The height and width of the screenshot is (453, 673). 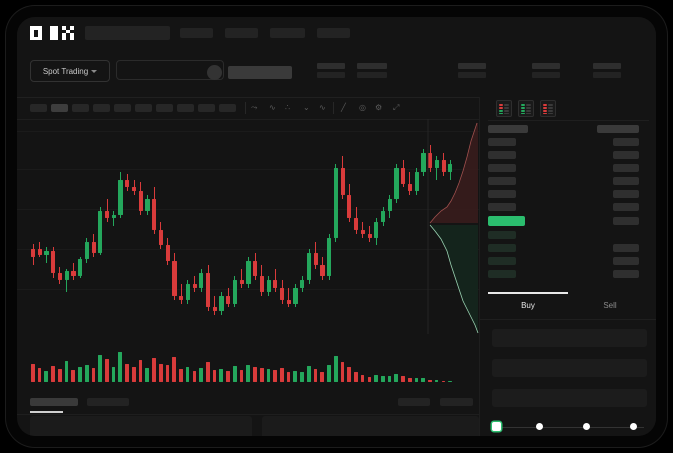 What do you see at coordinates (46, 412) in the screenshot?
I see `active-tab-underline` at bounding box center [46, 412].